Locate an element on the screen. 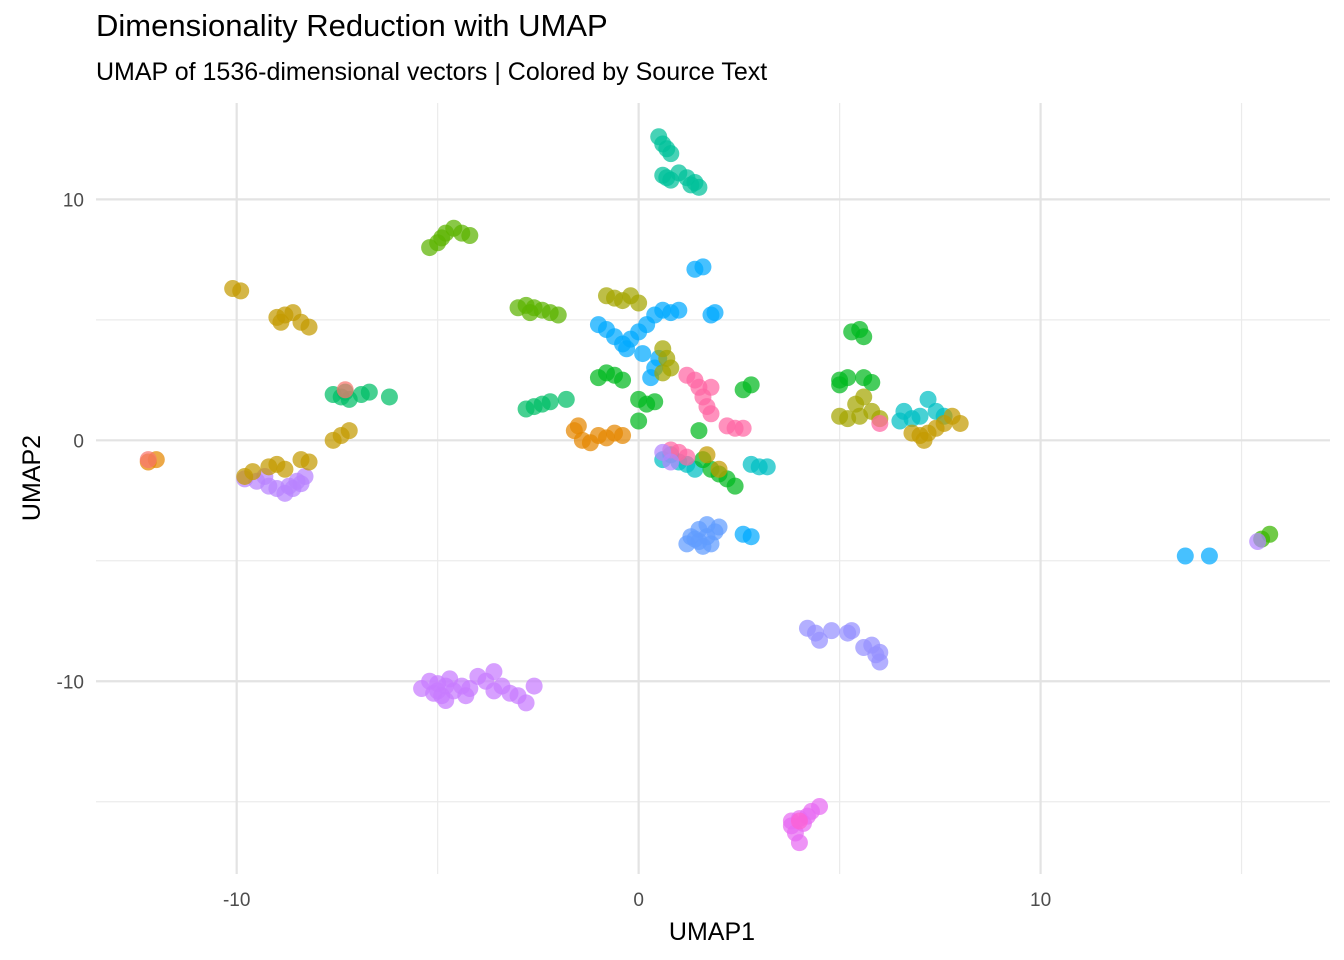 The image size is (1344, 960). chart-title: Dimensionality Reduction with UMAP is located at coordinates (352, 25).